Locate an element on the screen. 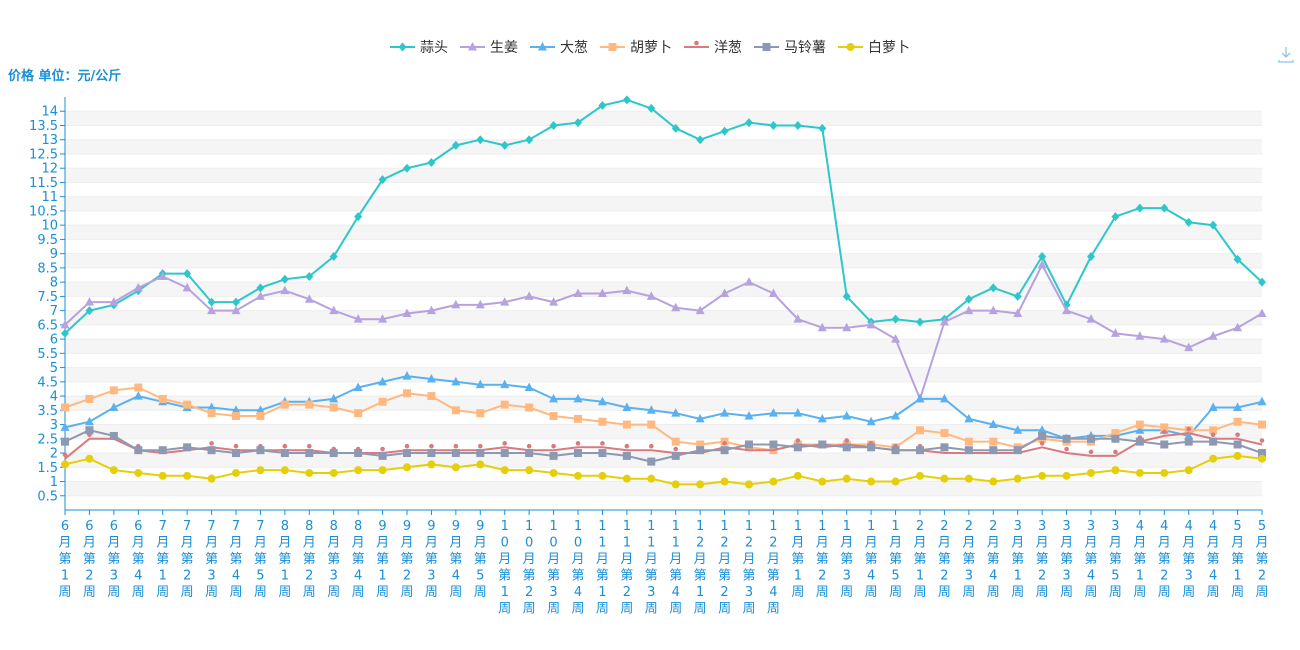 This screenshot has width=1300, height=650. legend-item: 白萝卜 is located at coordinates (874, 48).